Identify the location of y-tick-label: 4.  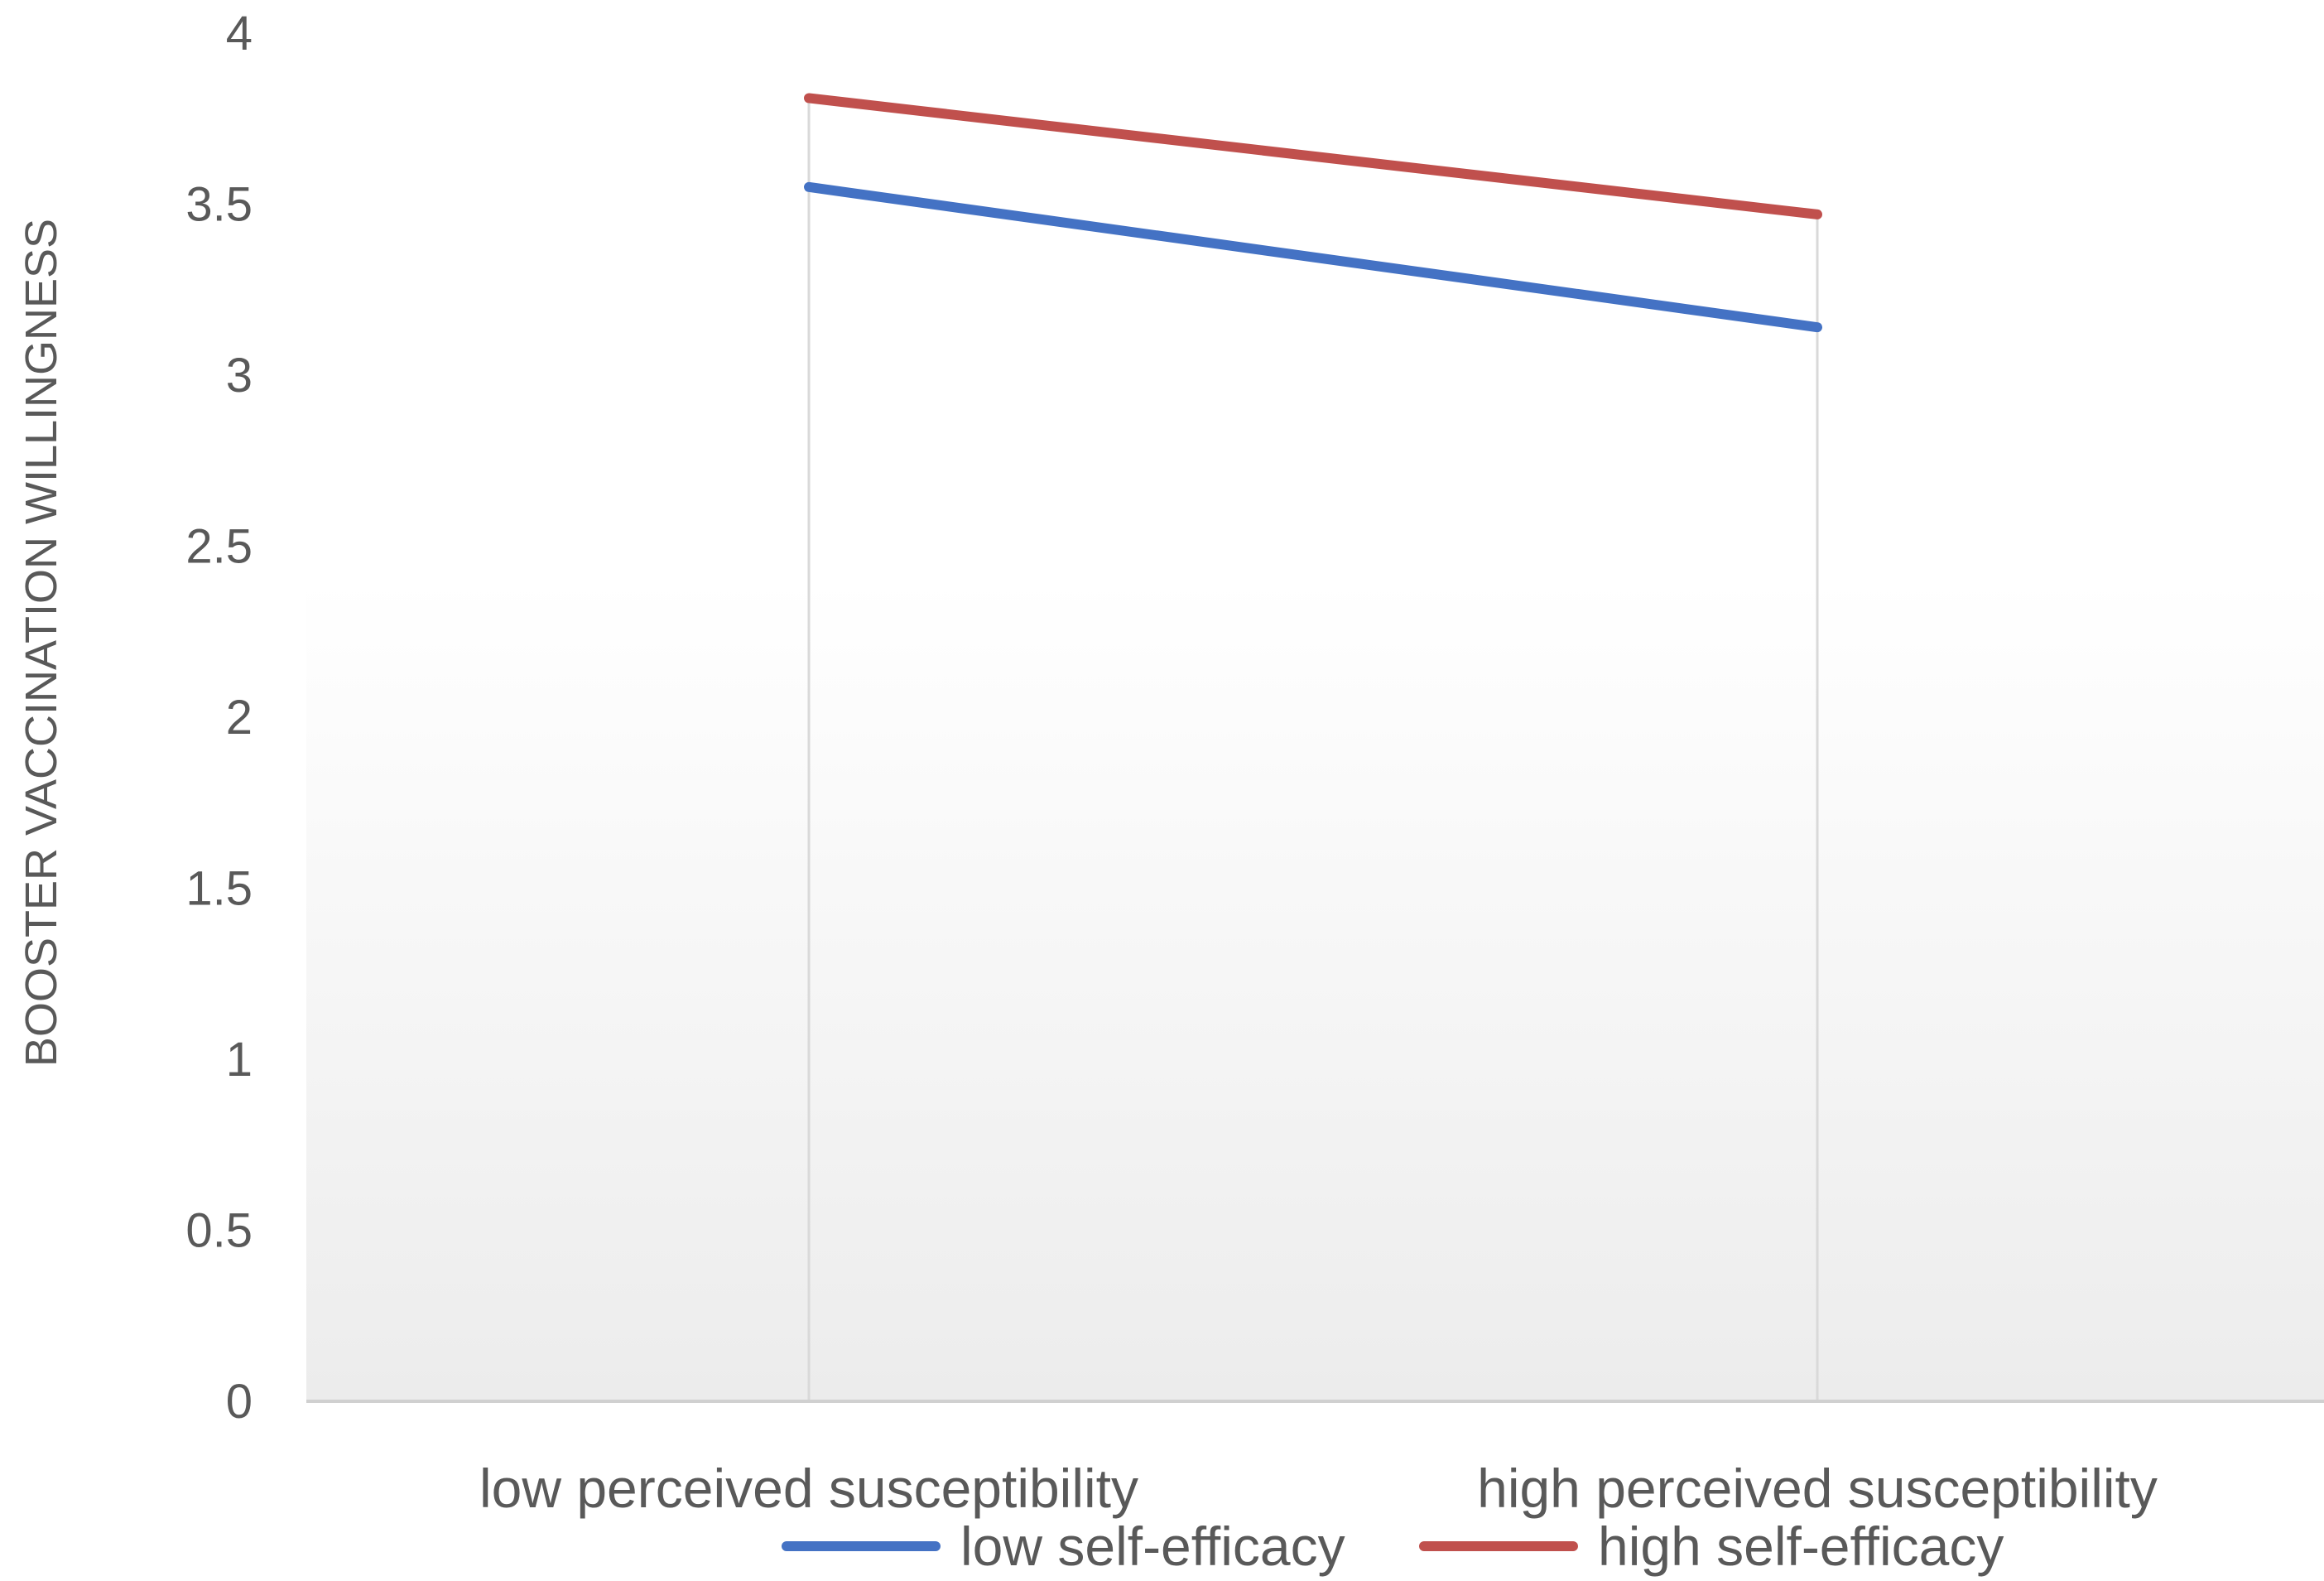
(239, 33).